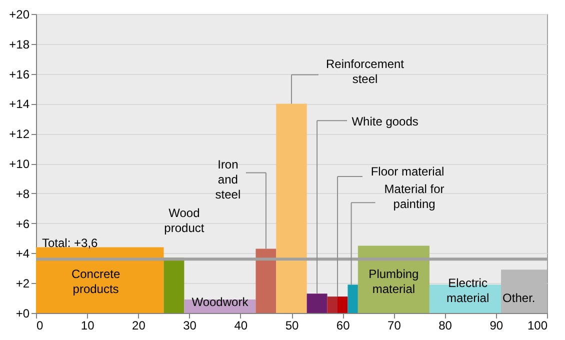 The image size is (565, 340). What do you see at coordinates (414, 197) in the screenshot?
I see `annotation: Material for painting` at bounding box center [414, 197].